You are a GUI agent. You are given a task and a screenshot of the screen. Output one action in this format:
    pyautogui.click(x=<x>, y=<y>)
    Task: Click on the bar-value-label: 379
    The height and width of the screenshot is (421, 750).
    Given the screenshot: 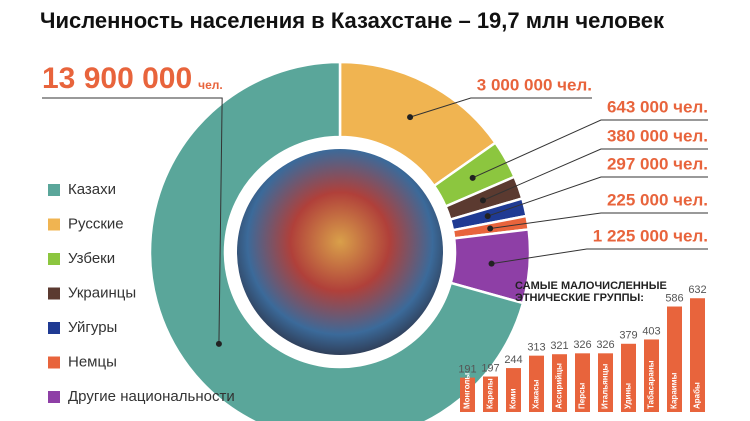 What is the action you would take?
    pyautogui.click(x=628, y=336)
    